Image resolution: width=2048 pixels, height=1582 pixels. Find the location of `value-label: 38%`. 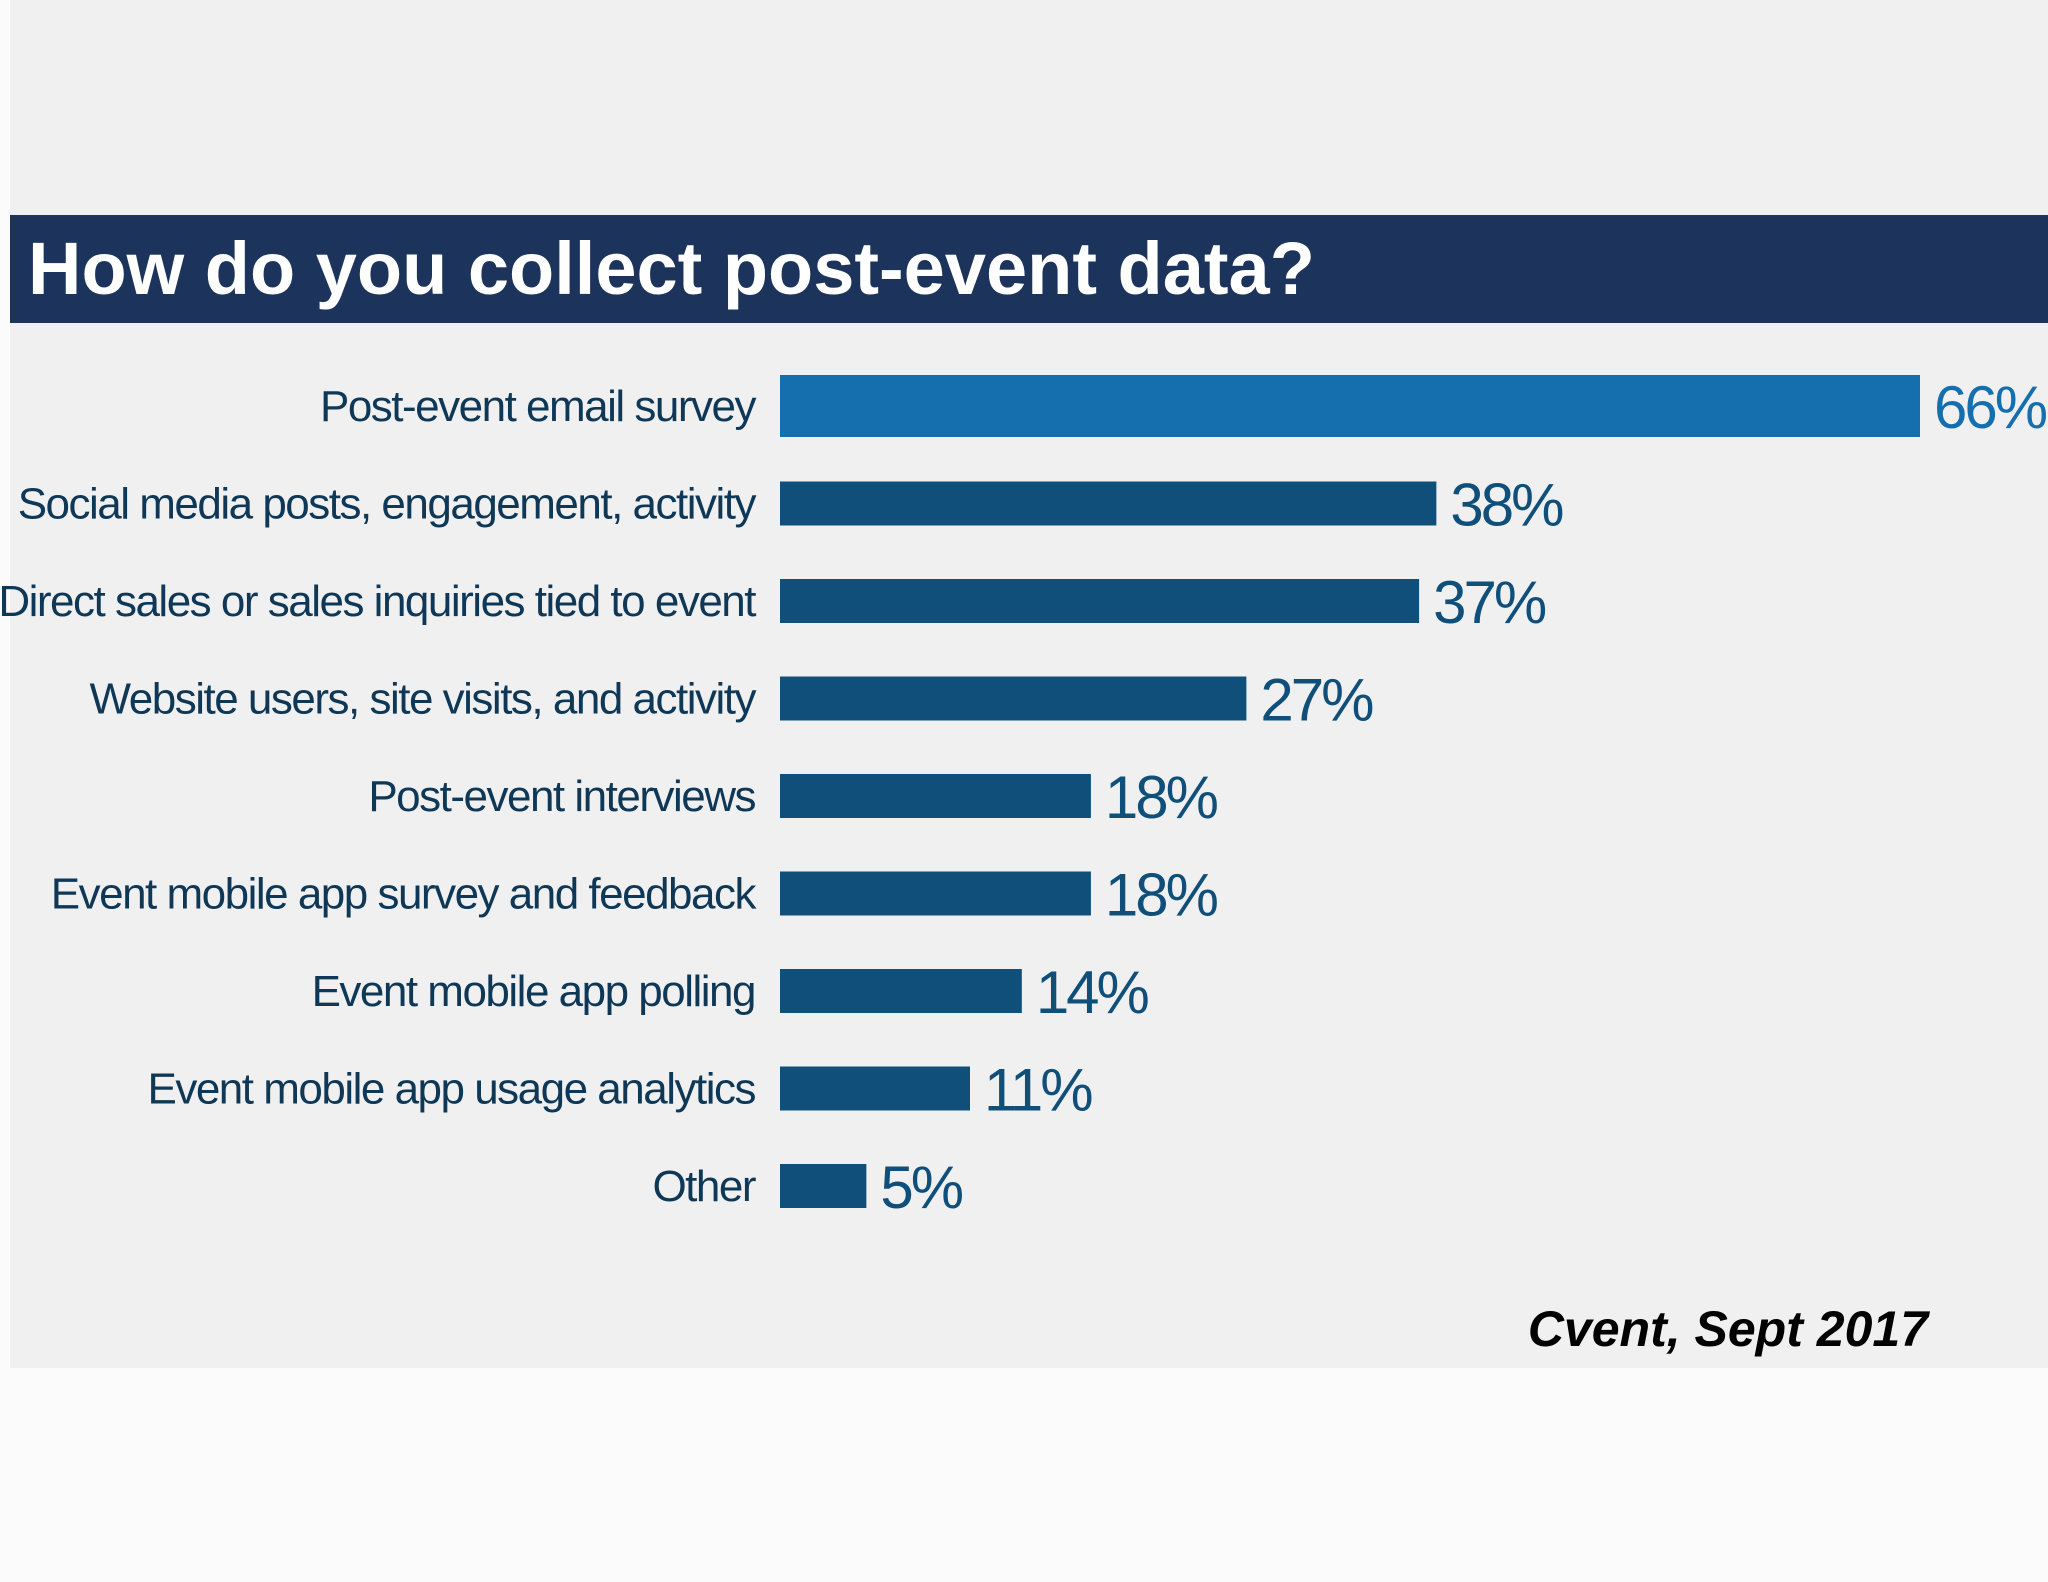

value-label: 38% is located at coordinates (1506, 505).